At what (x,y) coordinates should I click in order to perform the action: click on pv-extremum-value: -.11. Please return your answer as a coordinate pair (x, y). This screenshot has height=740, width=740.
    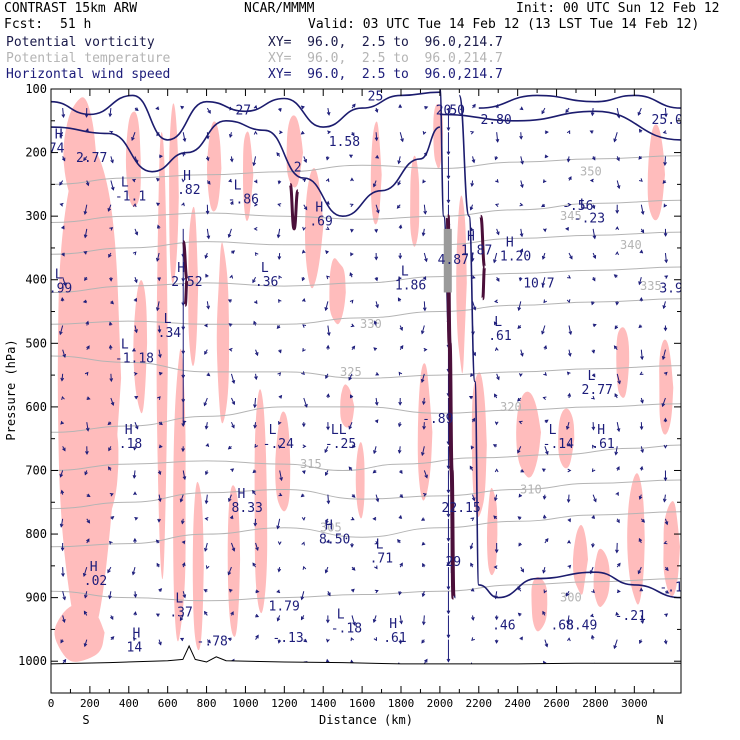
    Looking at the image, I should click on (674, 587).